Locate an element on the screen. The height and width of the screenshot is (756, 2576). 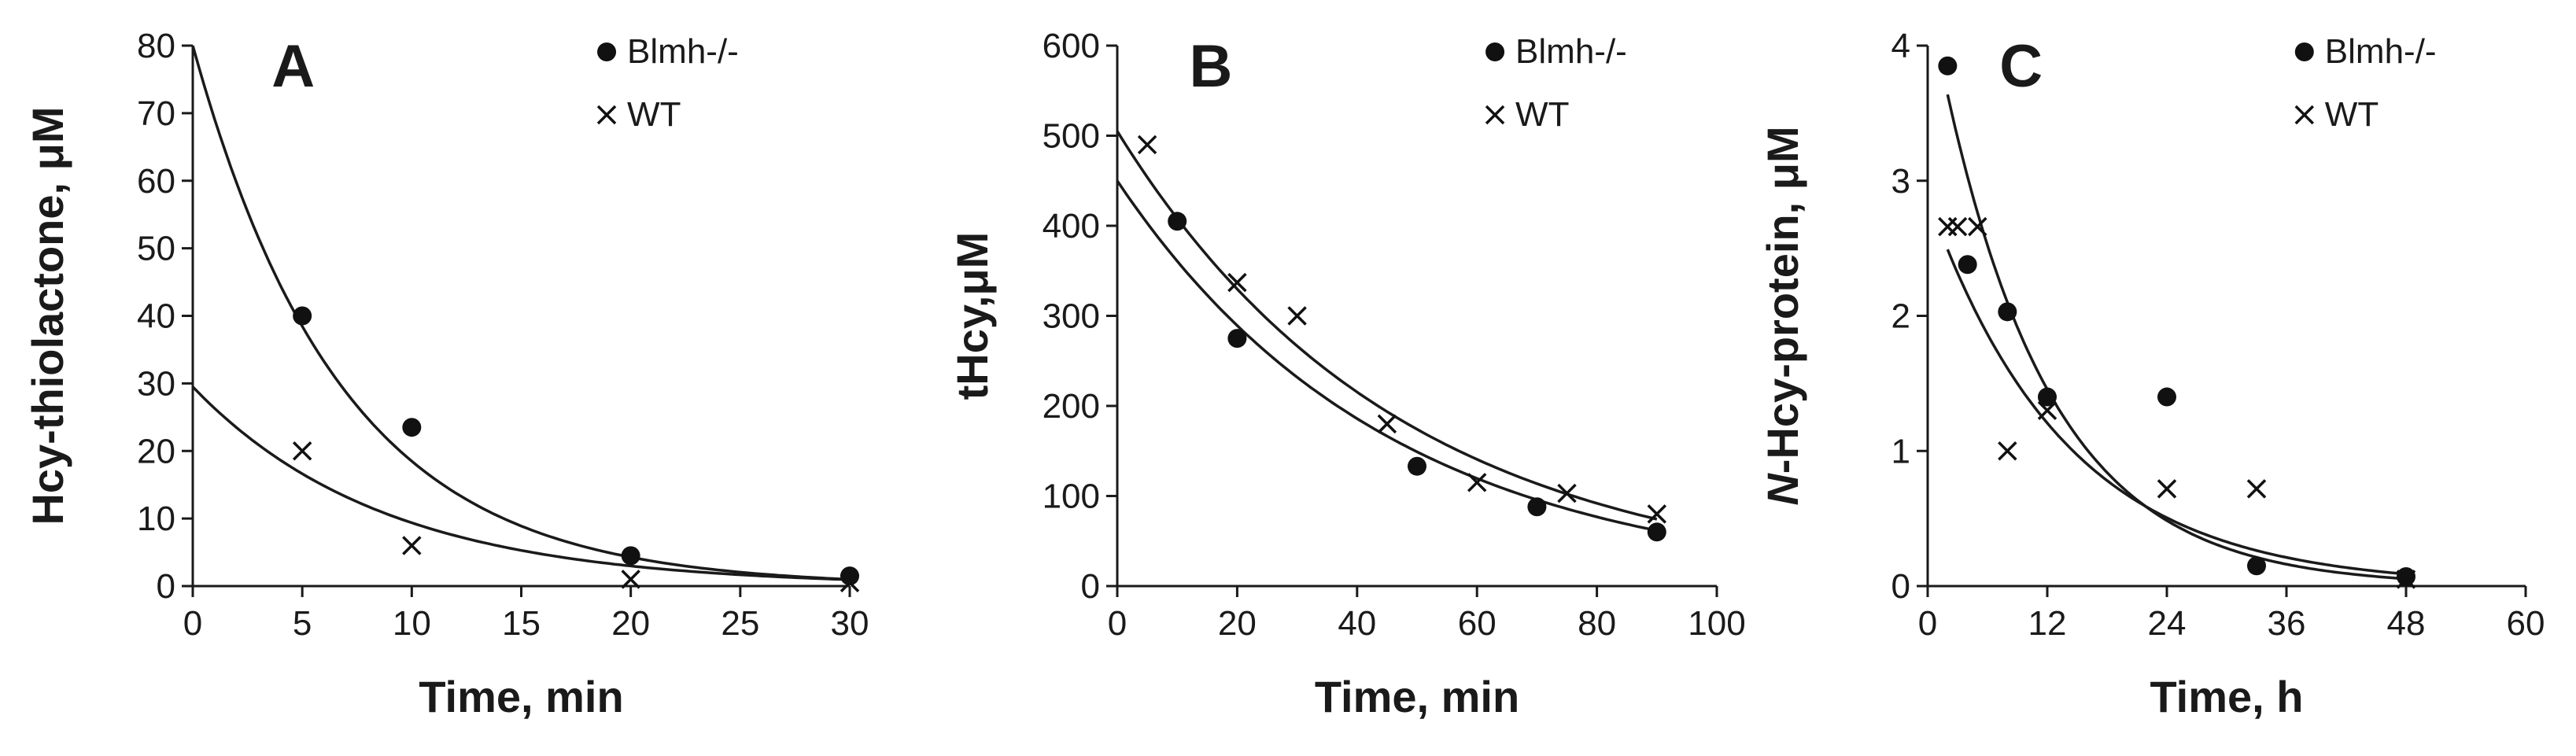
x-axis-title: Time, h is located at coordinates (2226, 696).